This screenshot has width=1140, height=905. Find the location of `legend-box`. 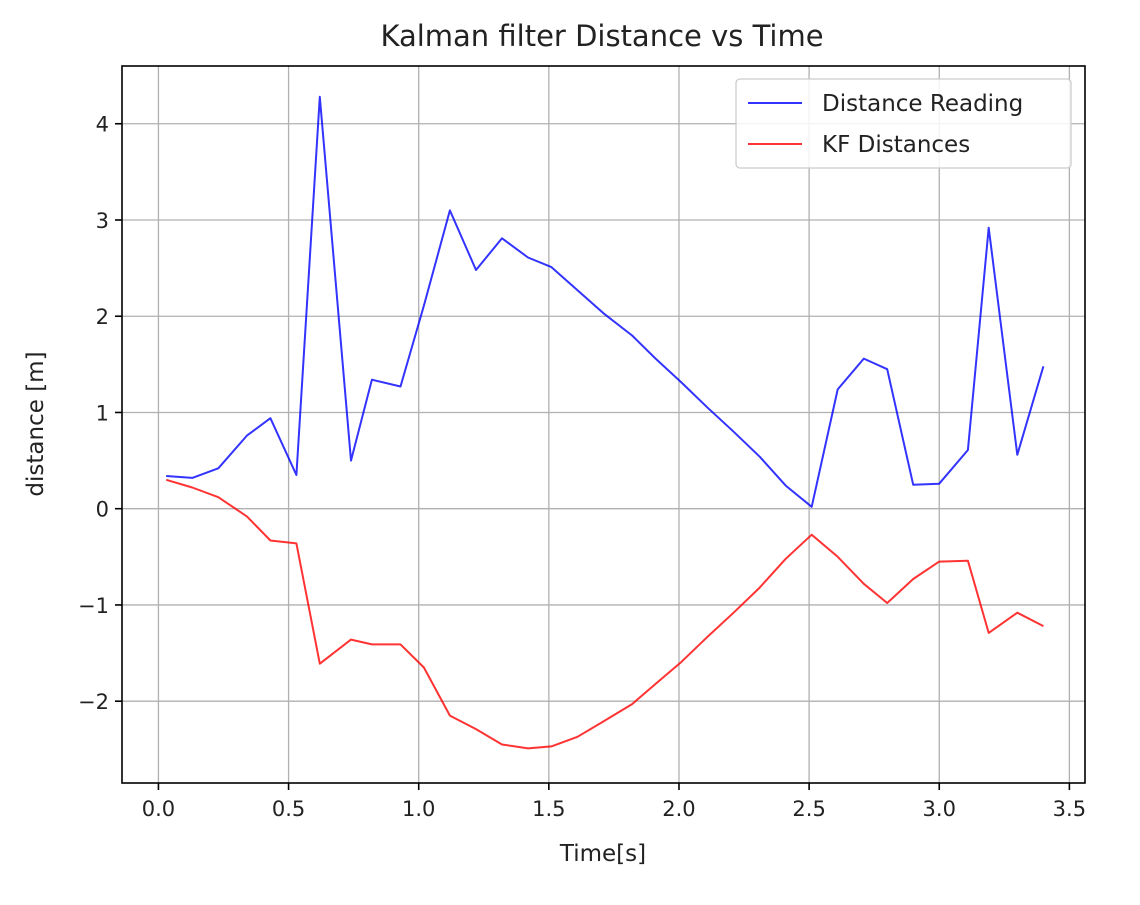

legend-box is located at coordinates (903, 123).